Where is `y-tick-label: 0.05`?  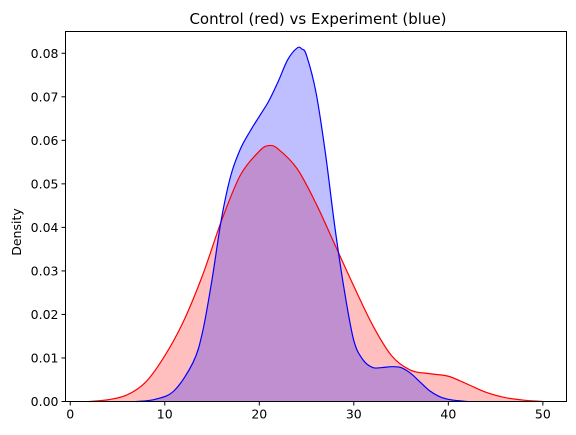
y-tick-label: 0.05 is located at coordinates (45, 183).